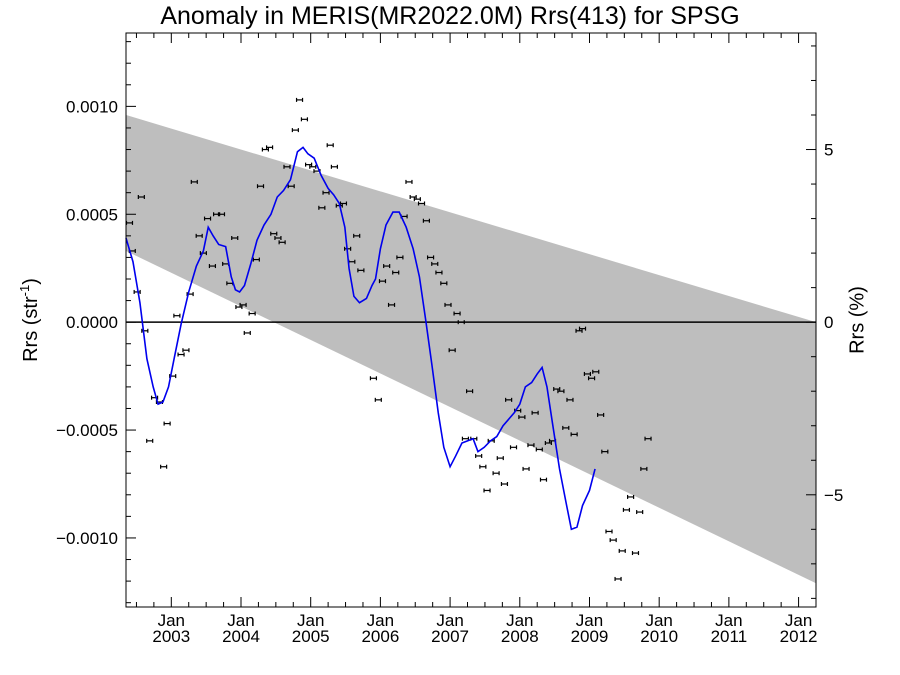 Image resolution: width=900 pixels, height=675 pixels. What do you see at coordinates (241, 636) in the screenshot?
I see `x-tick-year: 2004` at bounding box center [241, 636].